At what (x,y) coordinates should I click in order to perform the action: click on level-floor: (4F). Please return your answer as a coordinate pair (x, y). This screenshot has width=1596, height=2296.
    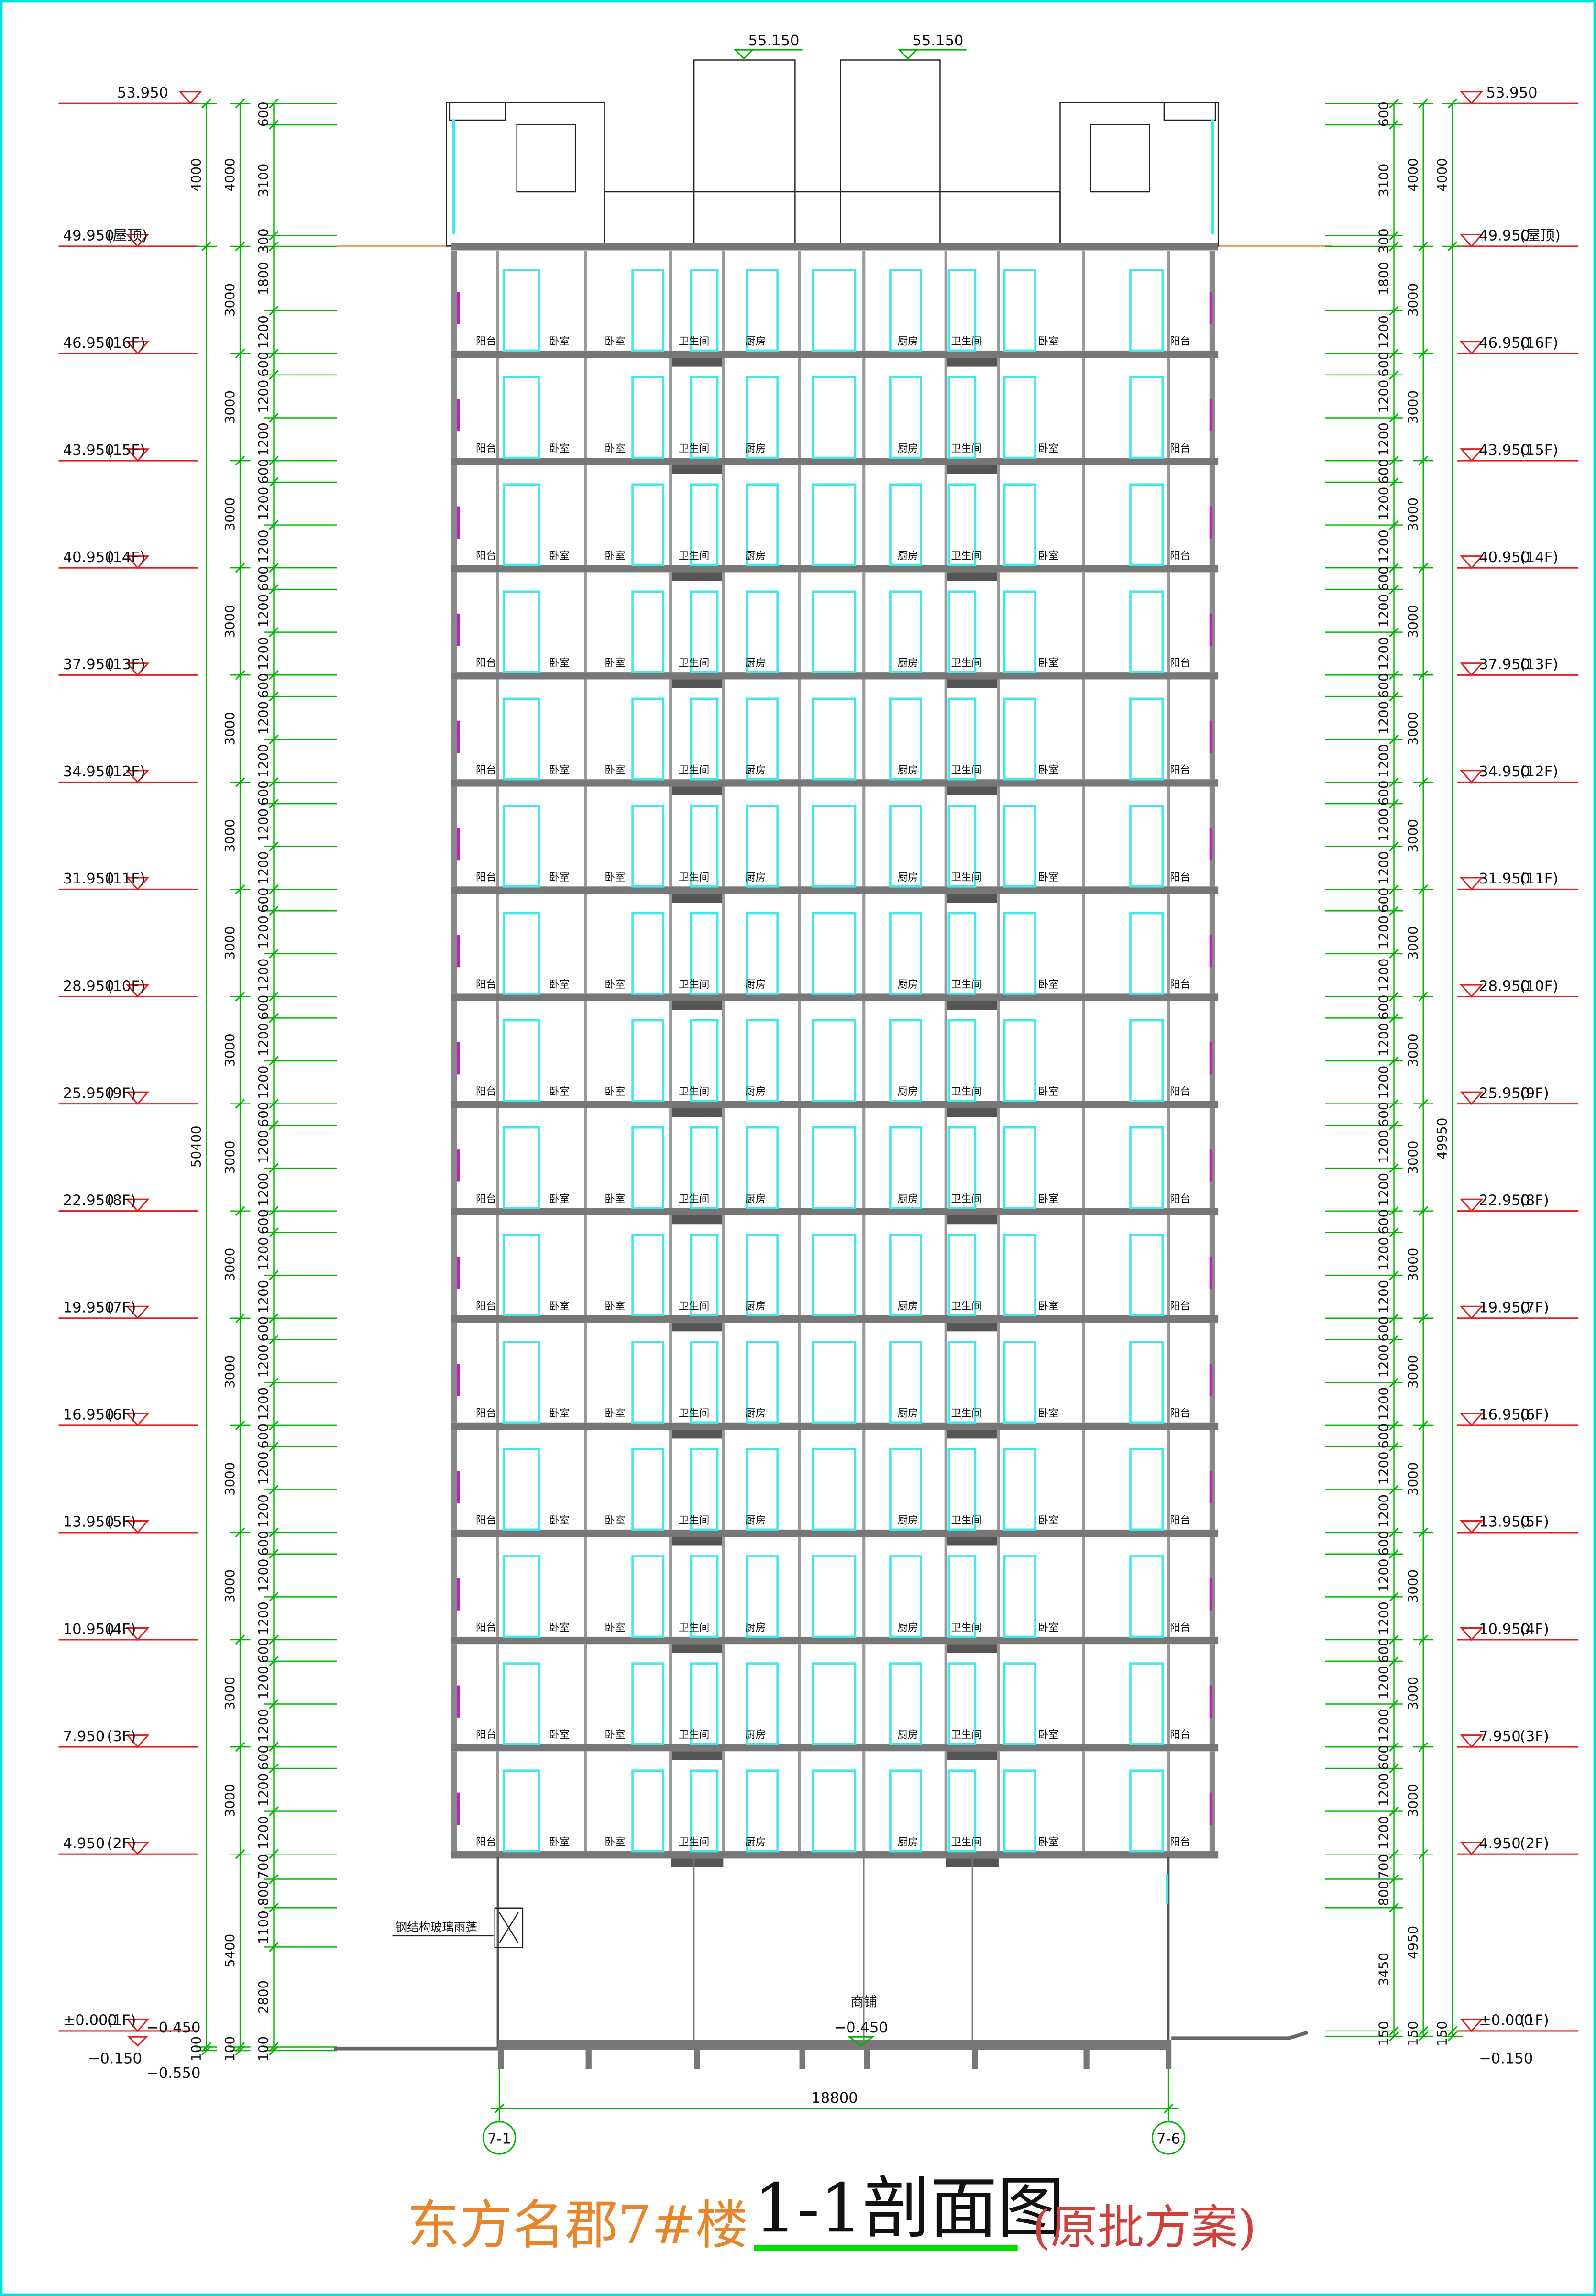
    Looking at the image, I should click on (122, 1630).